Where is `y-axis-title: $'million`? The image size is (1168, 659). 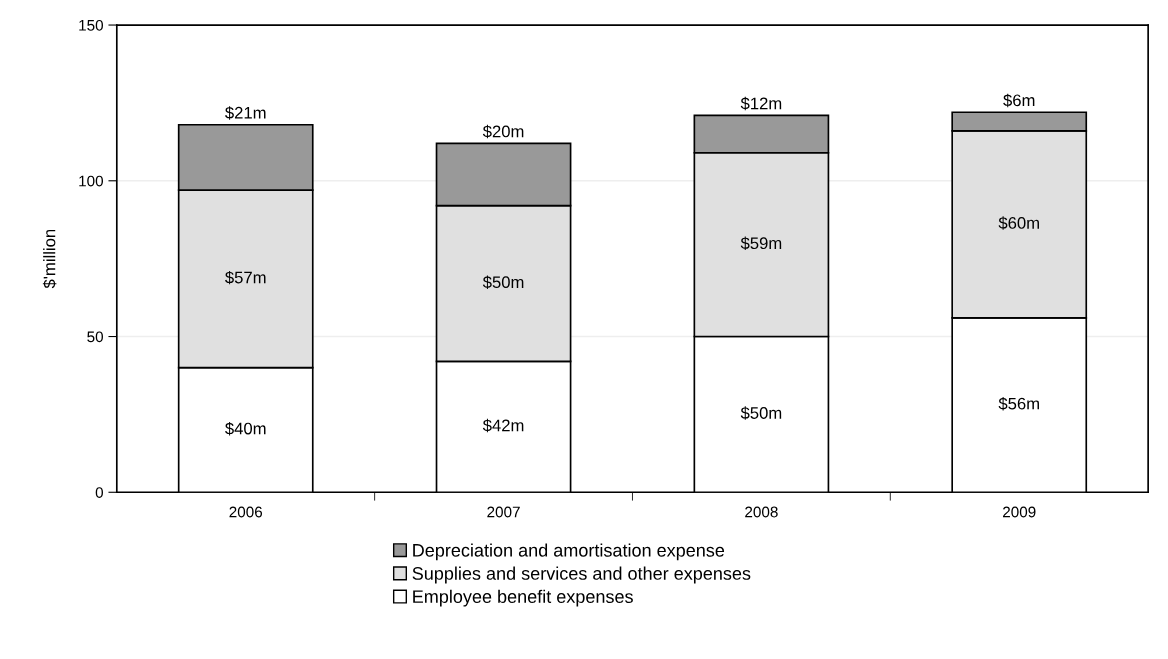 y-axis-title: $'million is located at coordinates (49, 259).